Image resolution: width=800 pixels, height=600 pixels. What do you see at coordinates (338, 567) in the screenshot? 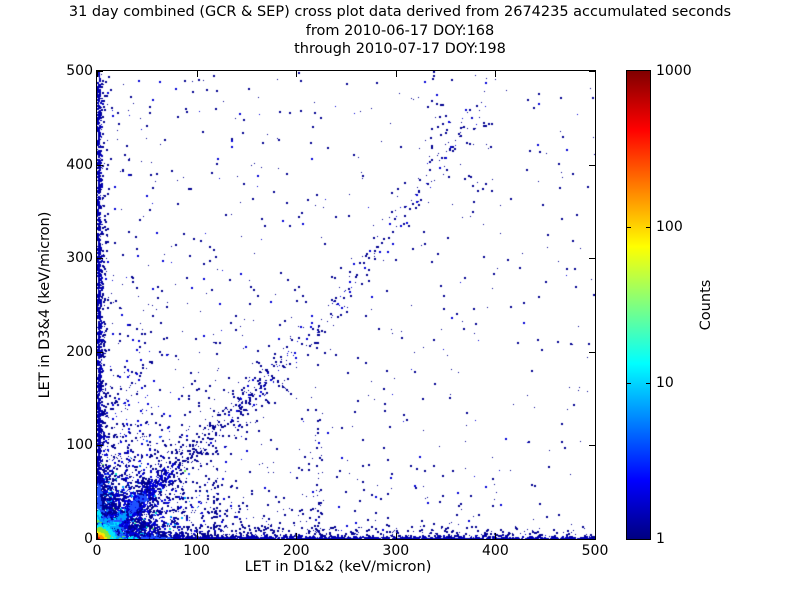
I see `x-axis-label: LET in D1&2 (keV/micron)` at bounding box center [338, 567].